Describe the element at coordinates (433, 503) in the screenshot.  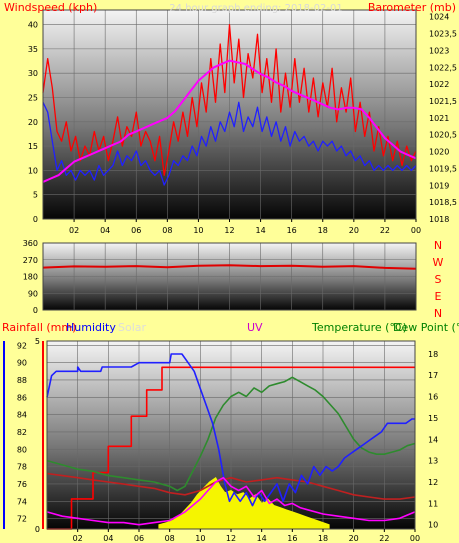
I see `y-tick-label: 11` at that location.